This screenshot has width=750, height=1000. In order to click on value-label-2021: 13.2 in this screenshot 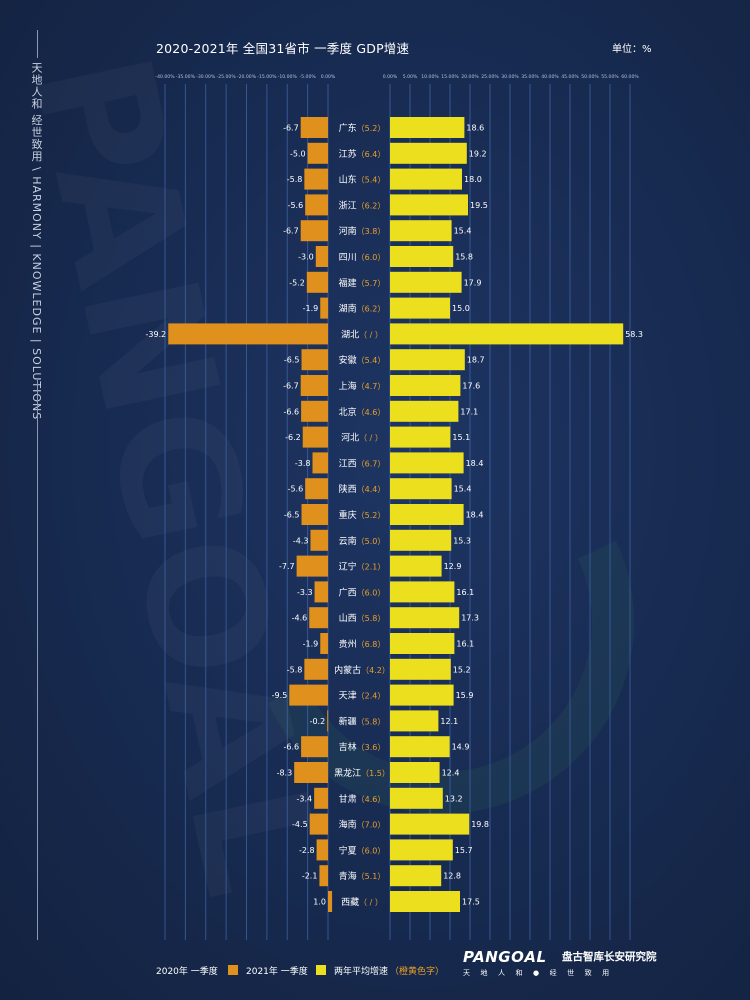, I will do `click(454, 798)`.